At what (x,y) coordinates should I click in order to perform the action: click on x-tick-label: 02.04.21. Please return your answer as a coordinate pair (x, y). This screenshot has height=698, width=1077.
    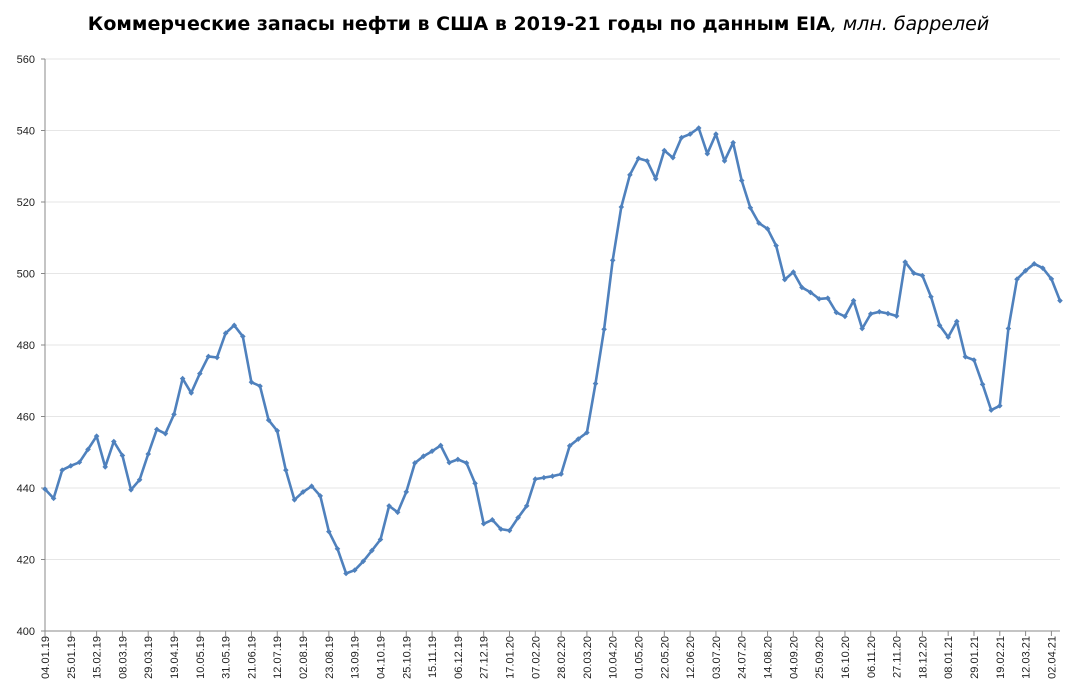
    Looking at the image, I should click on (1052, 657).